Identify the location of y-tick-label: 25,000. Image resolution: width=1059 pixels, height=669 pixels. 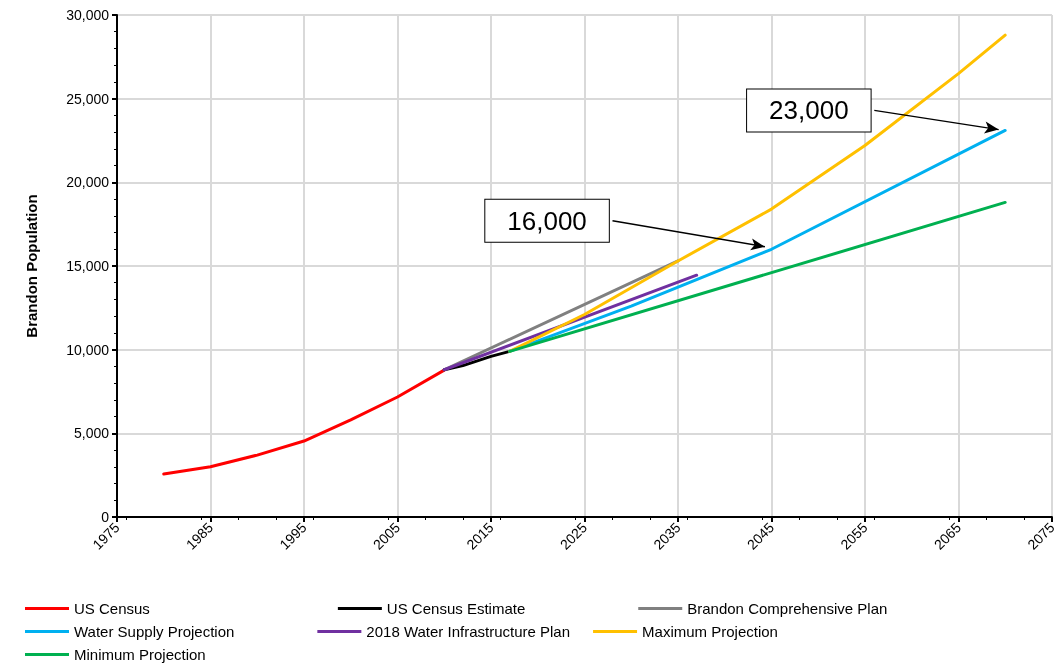
(88, 98).